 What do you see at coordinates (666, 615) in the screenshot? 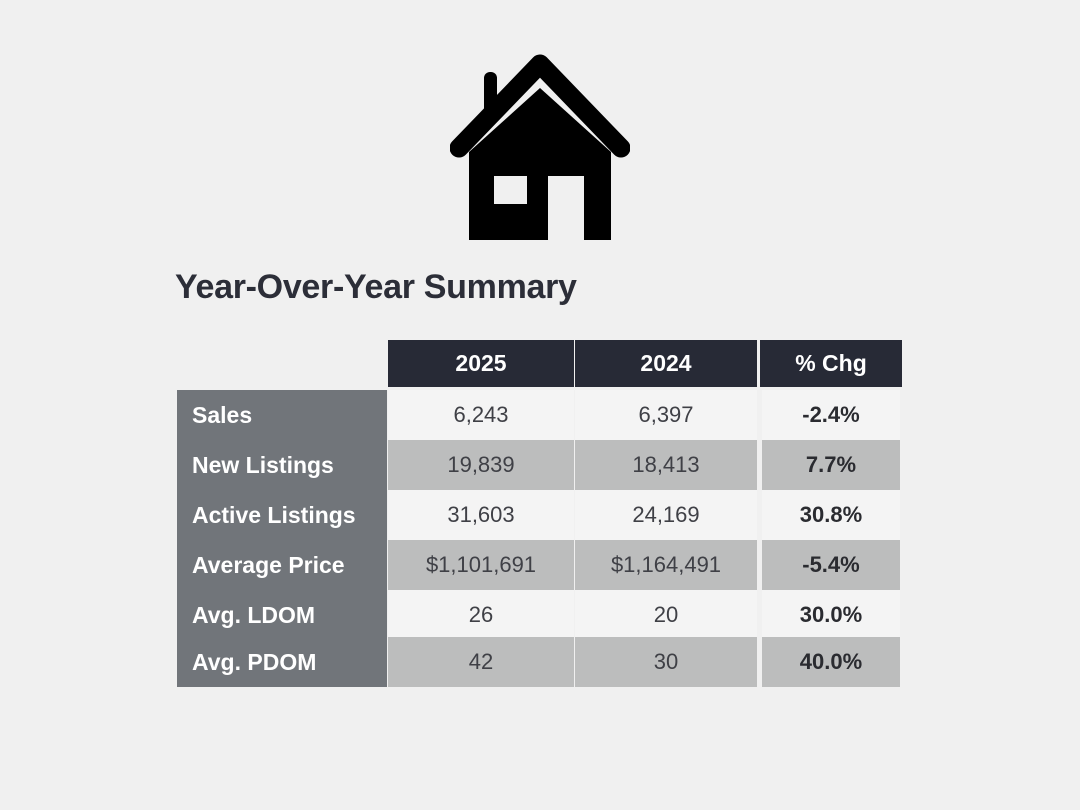
I see `value-2024: 20` at bounding box center [666, 615].